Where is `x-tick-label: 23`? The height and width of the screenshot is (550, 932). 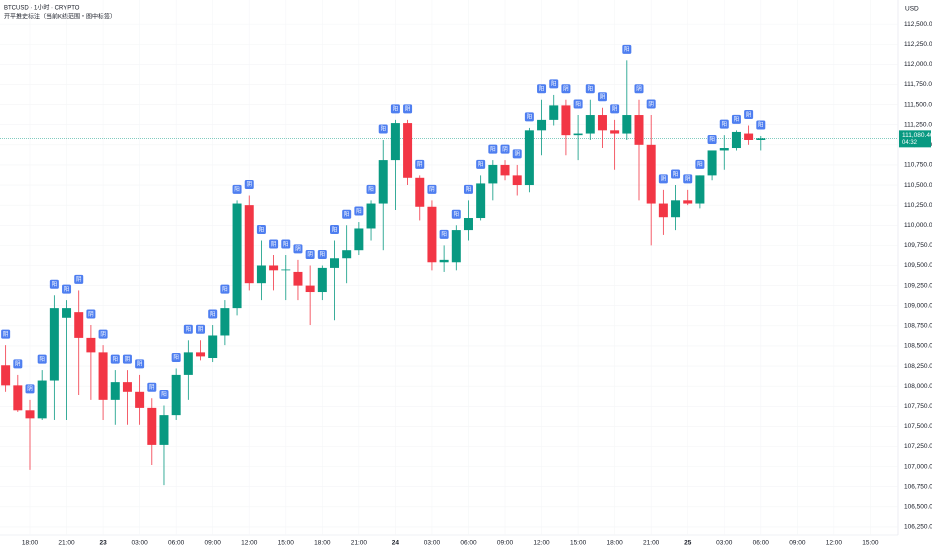
x-tick-label: 23 is located at coordinates (103, 543).